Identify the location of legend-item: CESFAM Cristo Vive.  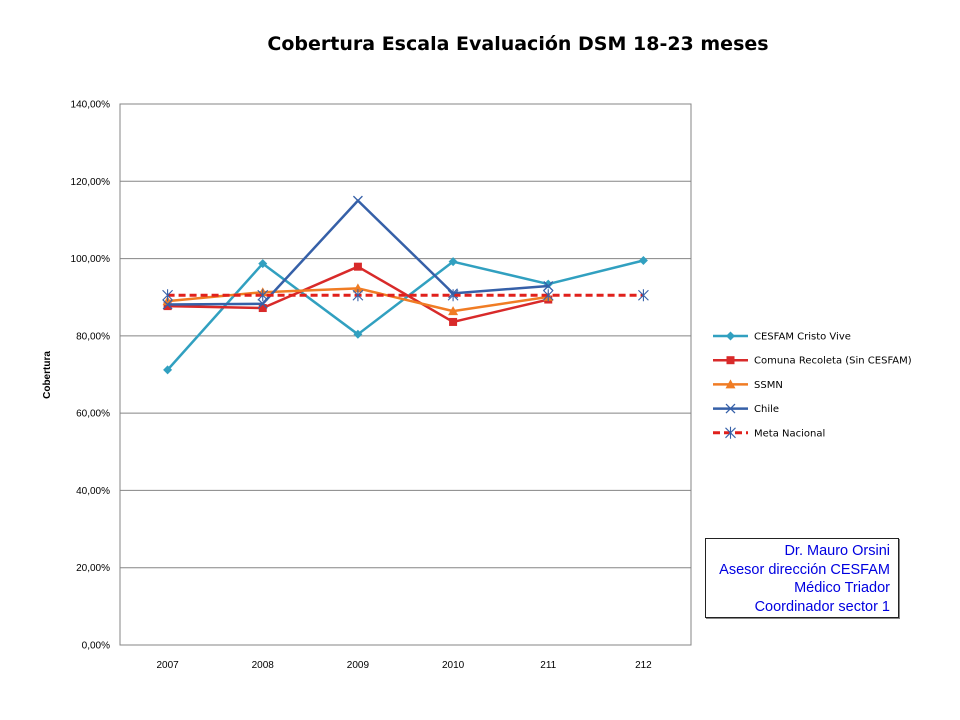
(782, 337).